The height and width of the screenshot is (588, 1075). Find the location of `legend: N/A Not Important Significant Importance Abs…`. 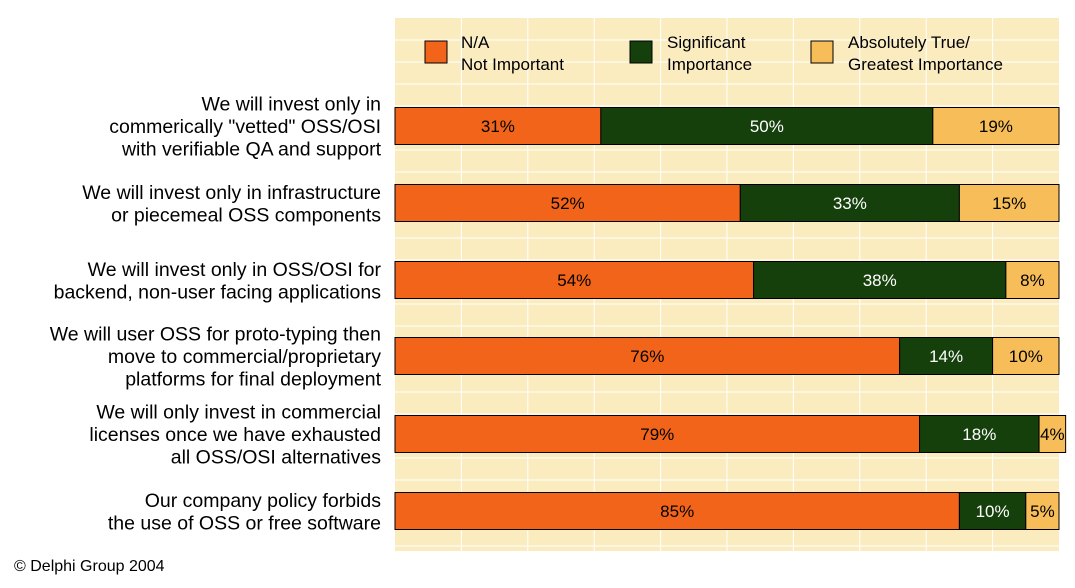

legend: N/A Not Important Significant Importance Abs… is located at coordinates (713, 53).